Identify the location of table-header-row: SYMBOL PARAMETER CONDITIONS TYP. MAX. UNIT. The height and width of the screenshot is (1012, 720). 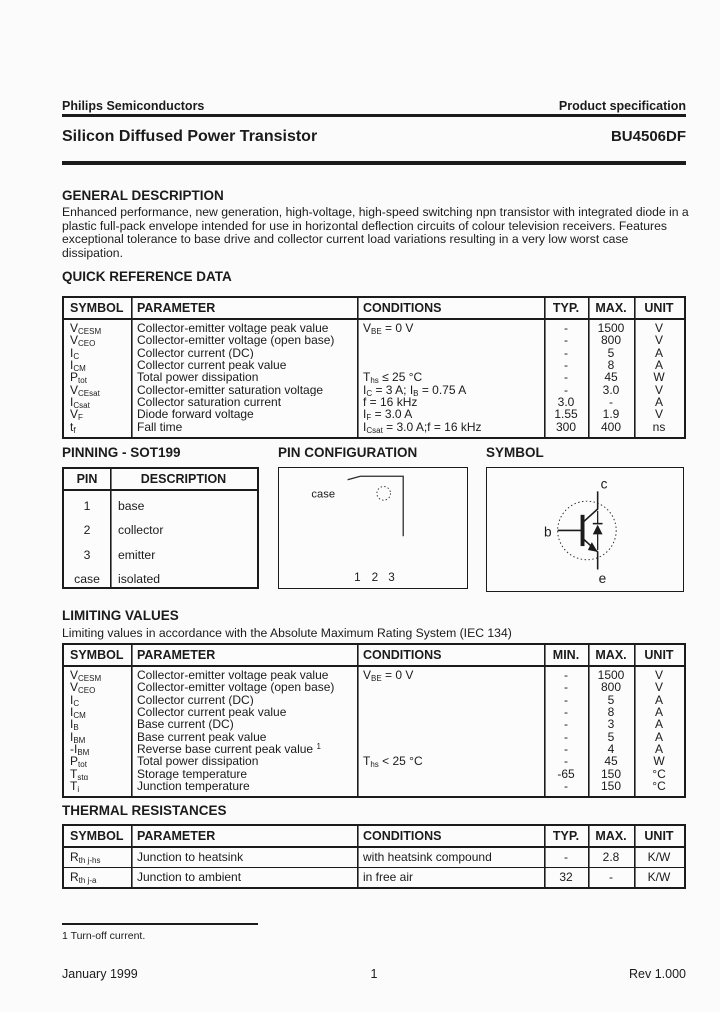
(374, 309).